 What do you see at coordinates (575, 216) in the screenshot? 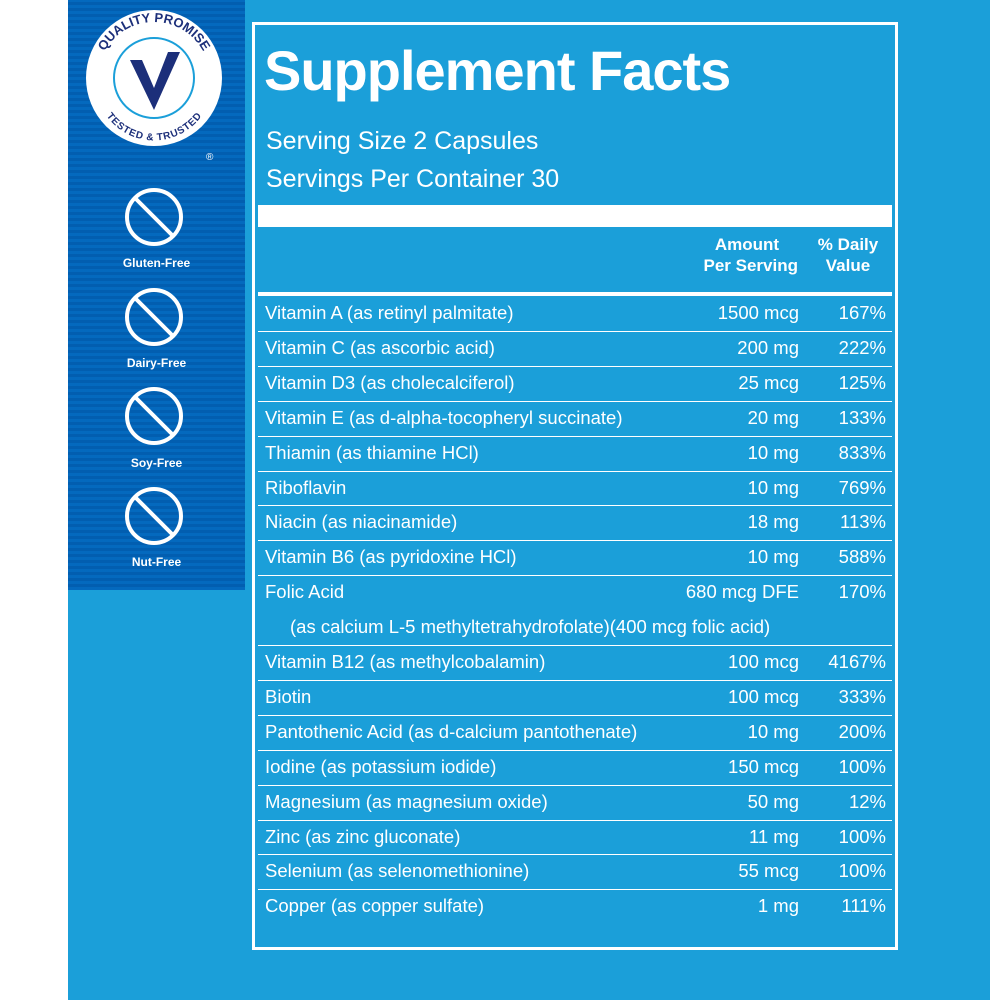
I see `thick-bar` at bounding box center [575, 216].